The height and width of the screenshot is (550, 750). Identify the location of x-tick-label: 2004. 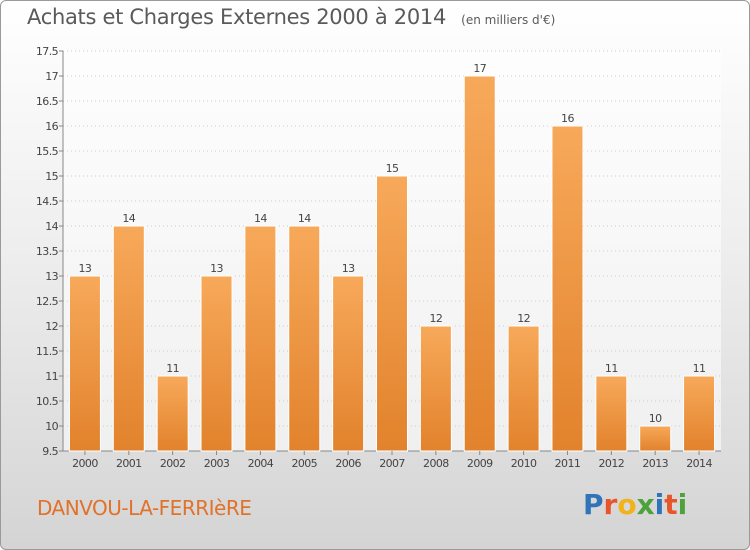
(261, 463).